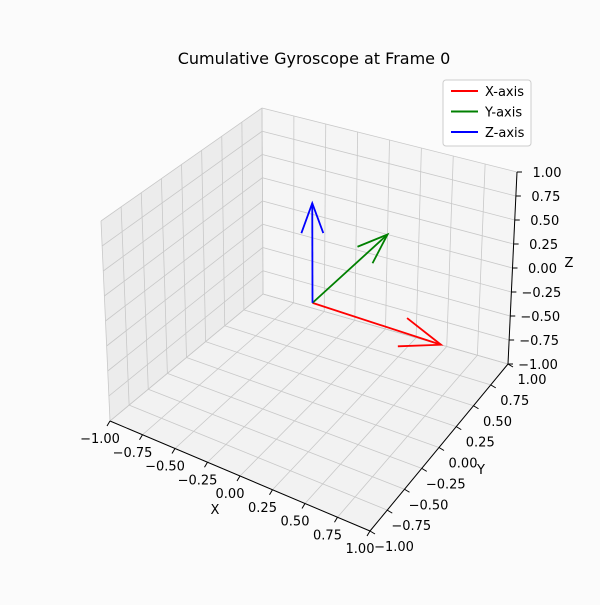 The width and height of the screenshot is (600, 605). What do you see at coordinates (230, 494) in the screenshot?
I see `x-tick-label: 0.00` at bounding box center [230, 494].